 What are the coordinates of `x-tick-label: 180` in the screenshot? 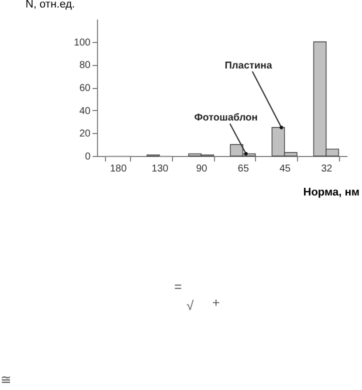 It's located at (119, 169).